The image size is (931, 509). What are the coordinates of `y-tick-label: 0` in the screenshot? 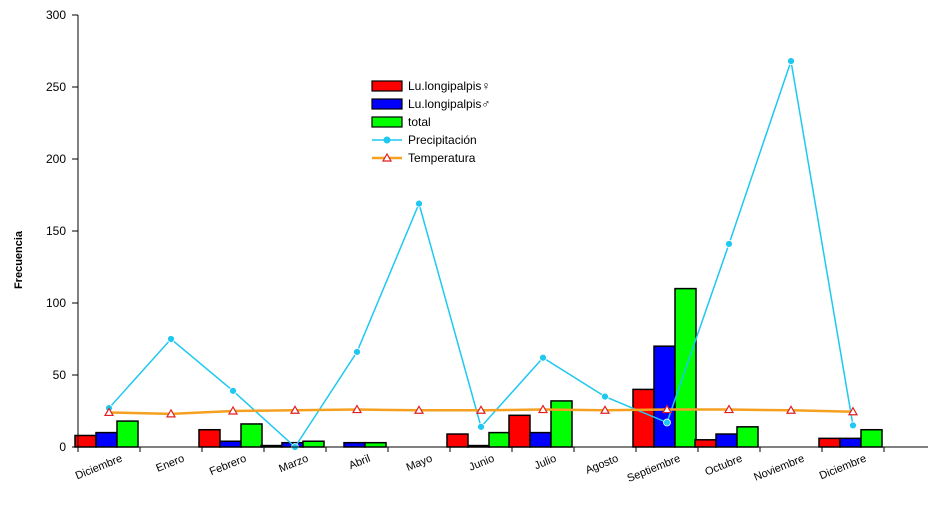 It's located at (62, 447).